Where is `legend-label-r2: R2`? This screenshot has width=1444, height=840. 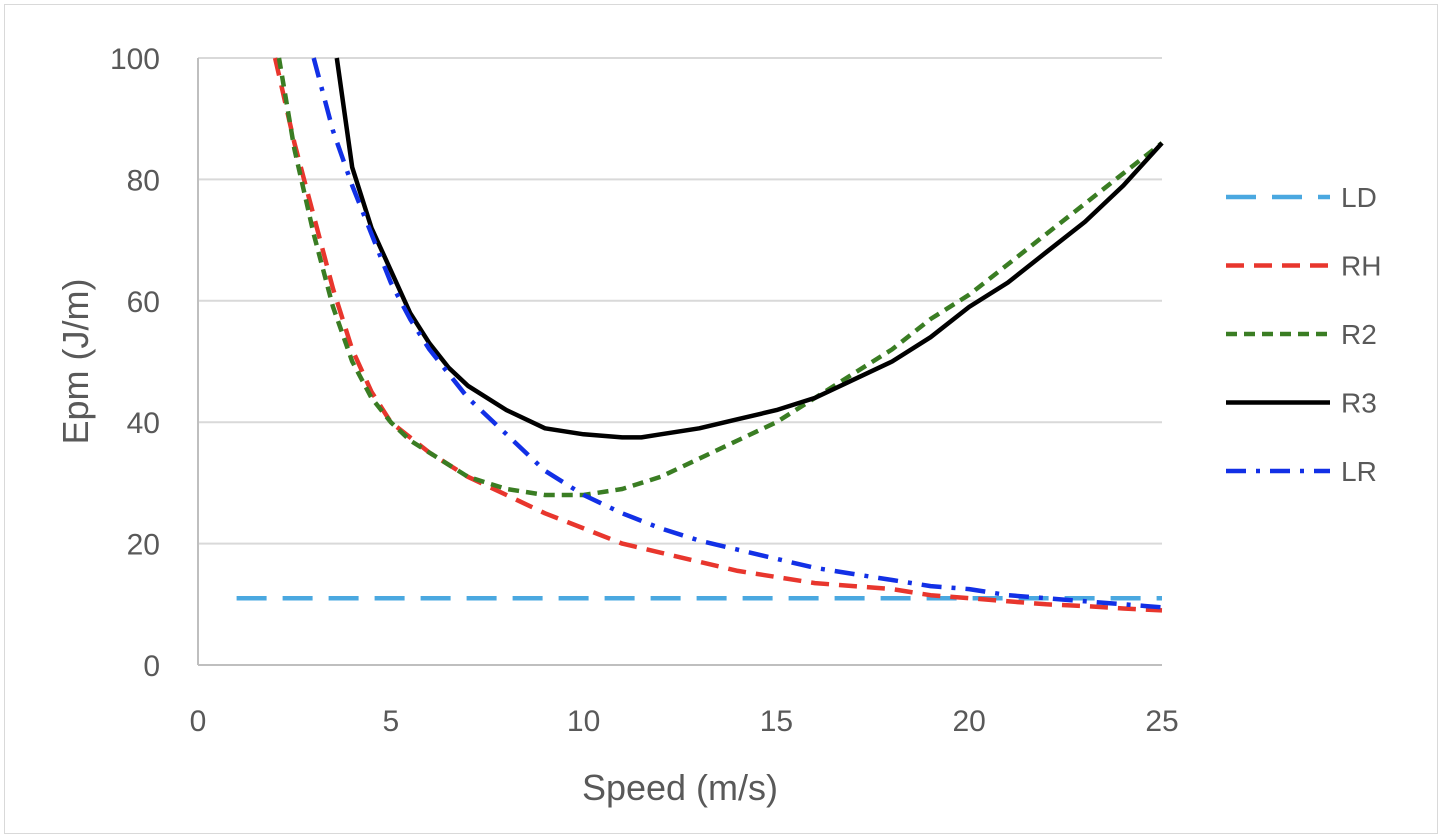 legend-label-r2: R2 is located at coordinates (1359, 334).